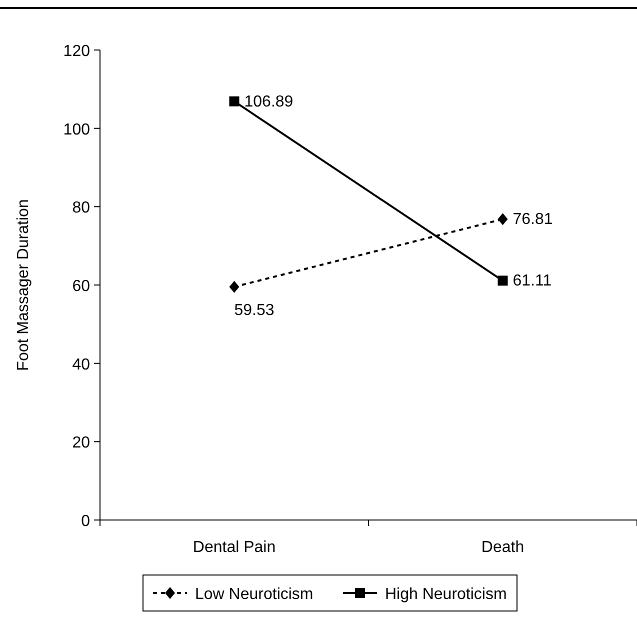 The width and height of the screenshot is (637, 639). Describe the element at coordinates (85, 521) in the screenshot. I see `y-tick-label: 0` at that location.